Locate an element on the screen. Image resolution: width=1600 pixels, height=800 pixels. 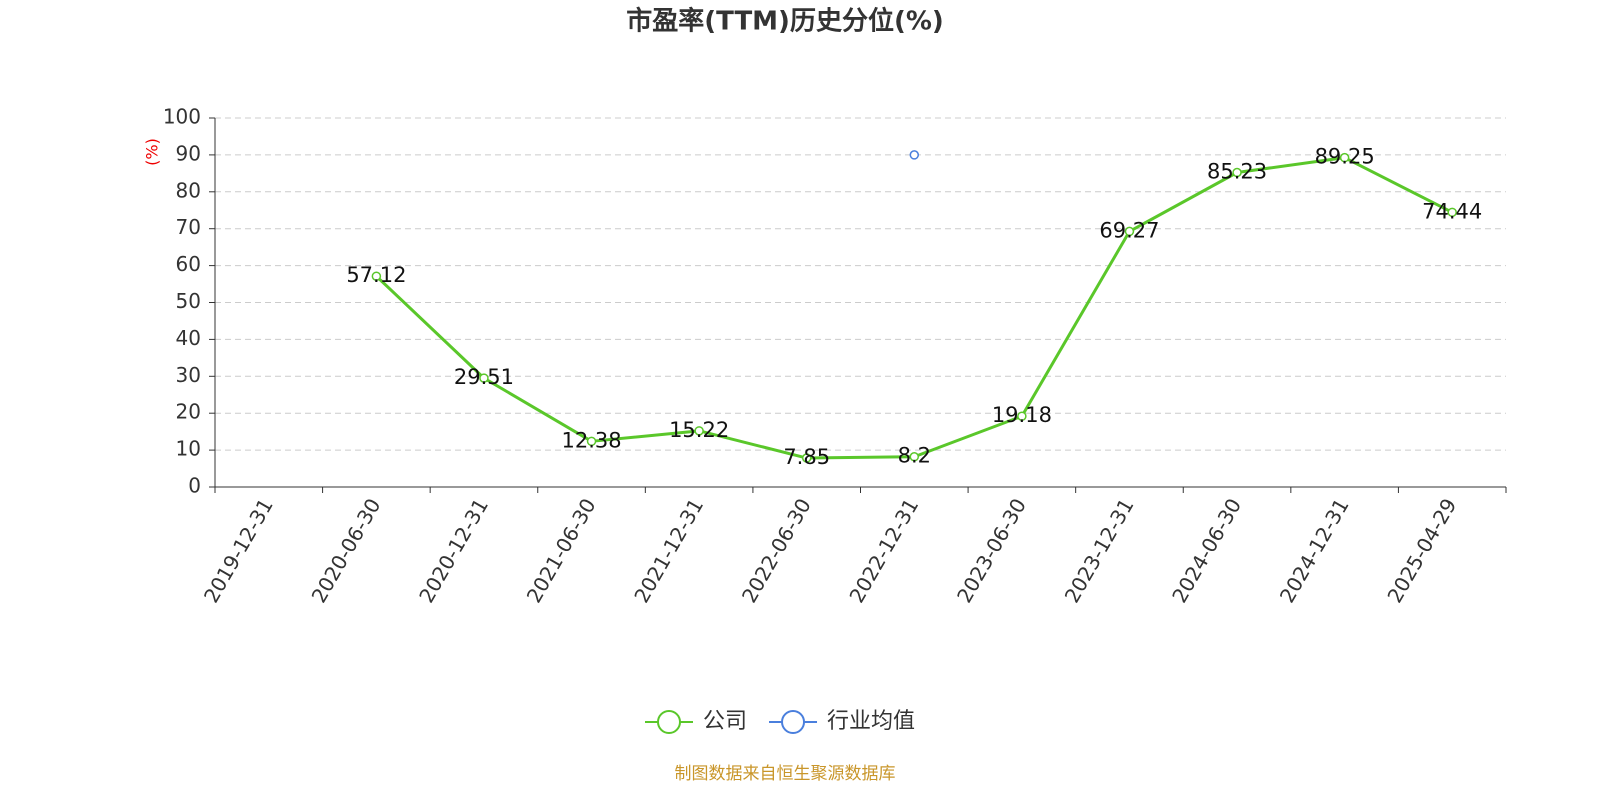
chart-title: 市盈率(TTM)历史分位(%) is located at coordinates (785, 21).